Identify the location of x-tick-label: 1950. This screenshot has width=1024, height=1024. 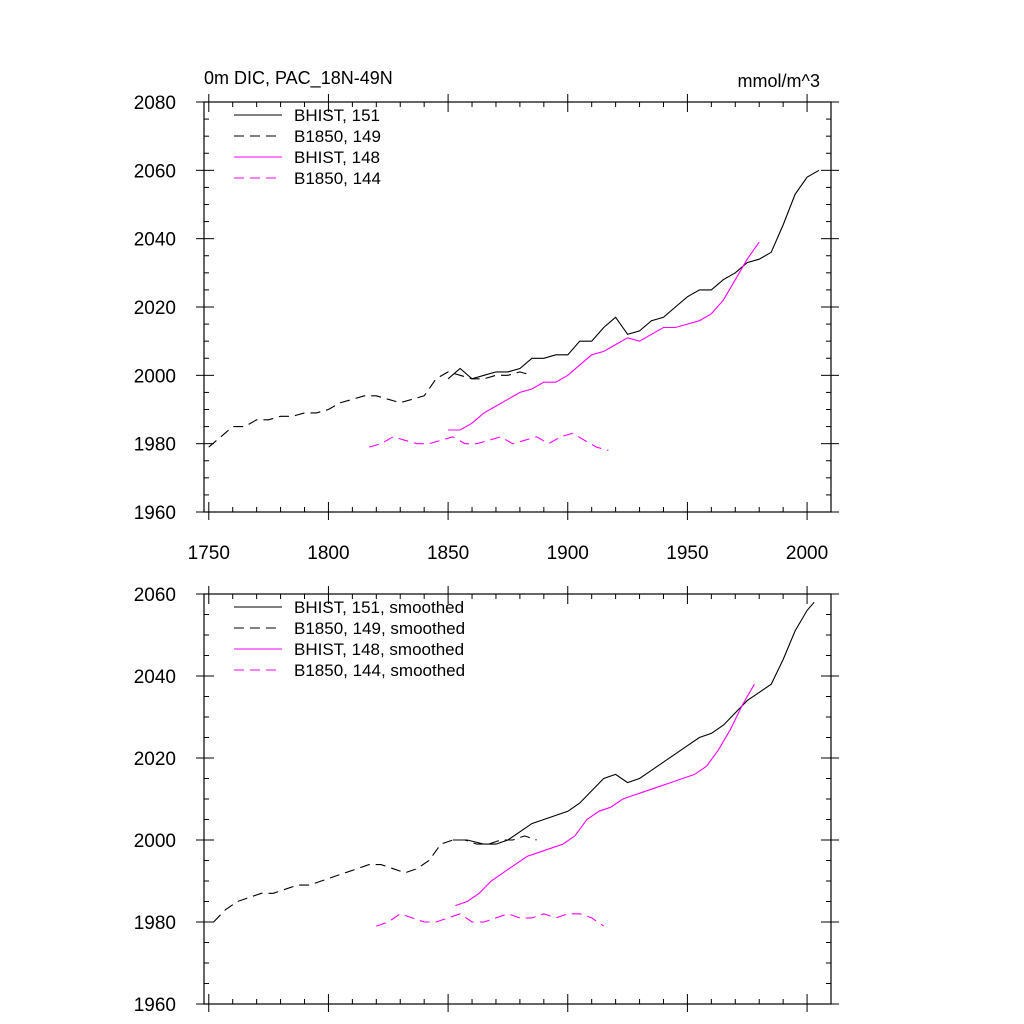
(687, 553).